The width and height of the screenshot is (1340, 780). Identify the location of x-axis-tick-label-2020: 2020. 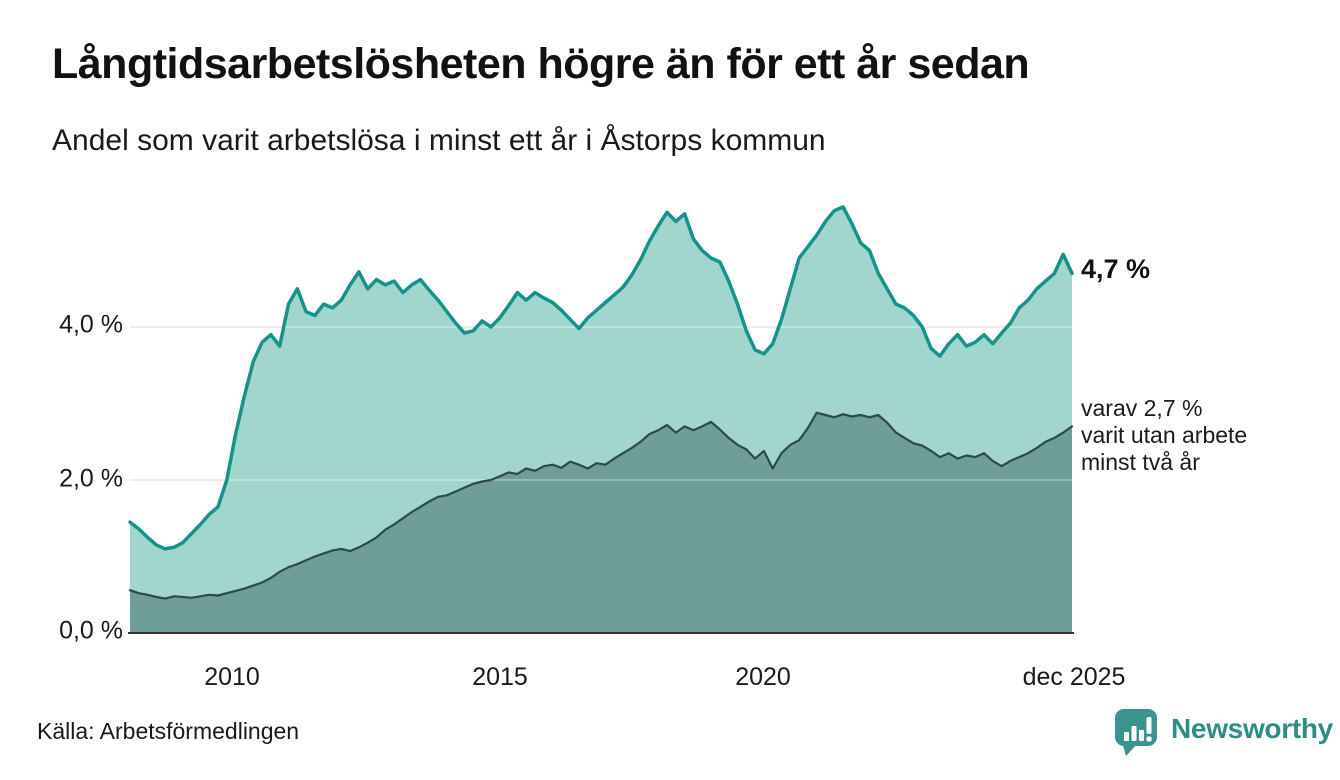
(763, 677).